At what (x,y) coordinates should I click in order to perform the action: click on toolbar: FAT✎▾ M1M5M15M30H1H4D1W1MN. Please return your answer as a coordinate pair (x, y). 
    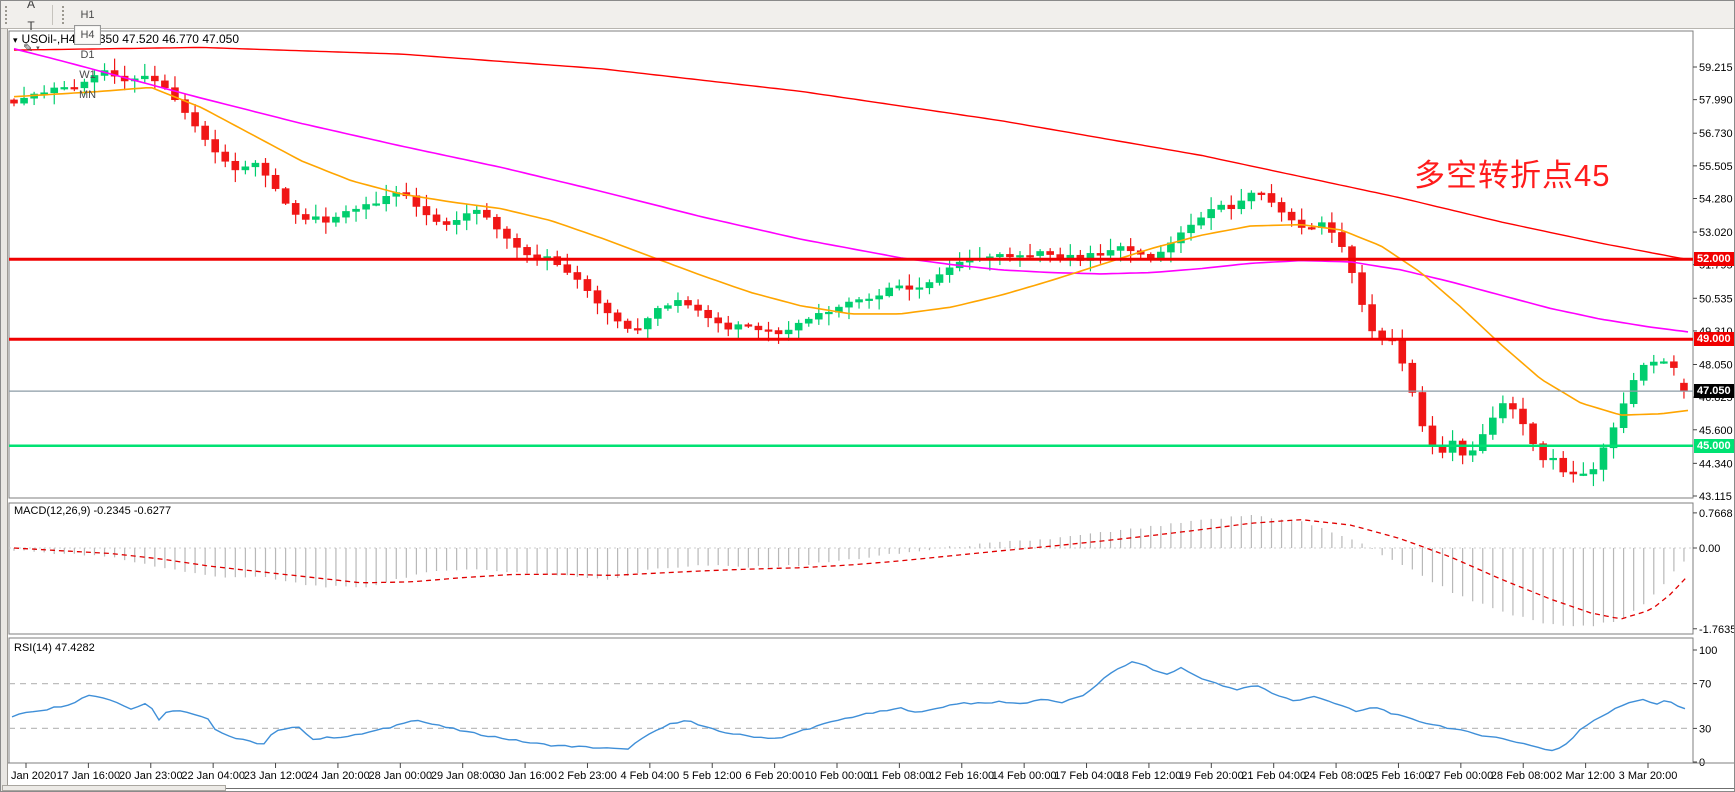
    Looking at the image, I should click on (867, 51).